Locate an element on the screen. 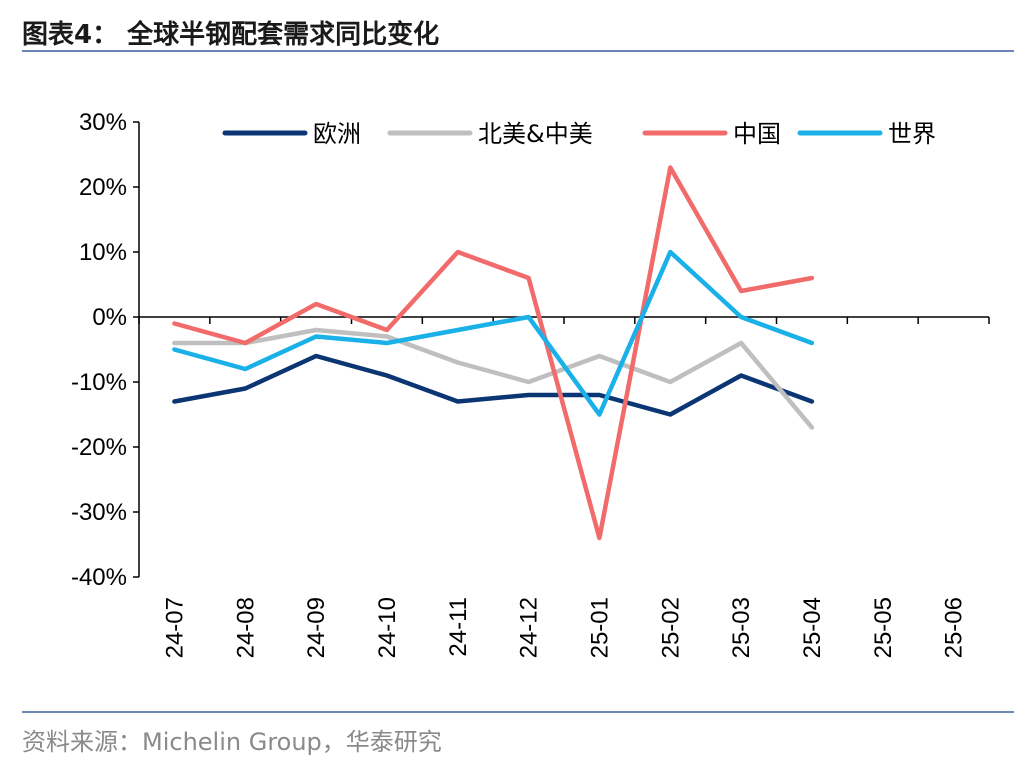 The image size is (1036, 760). x-tick-label: 25-03 is located at coordinates (741, 627).